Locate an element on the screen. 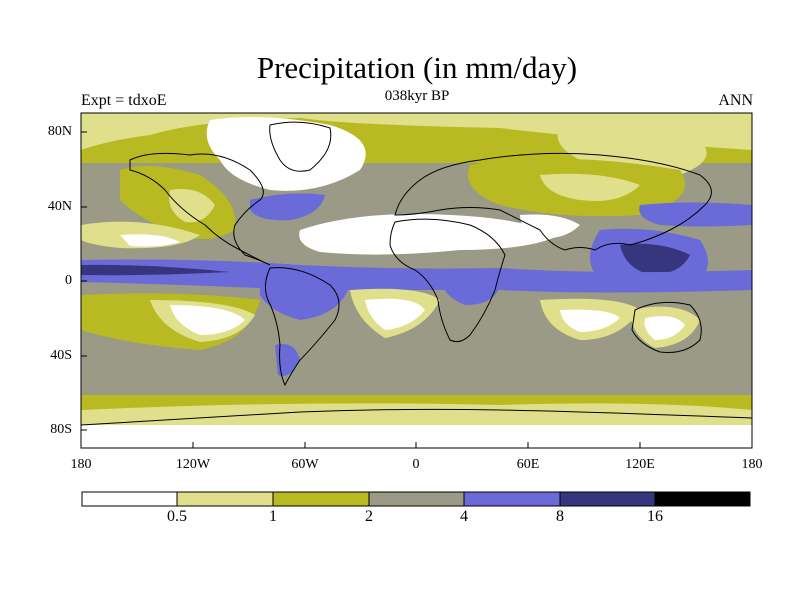  itcz-band is located at coordinates (416, 276).